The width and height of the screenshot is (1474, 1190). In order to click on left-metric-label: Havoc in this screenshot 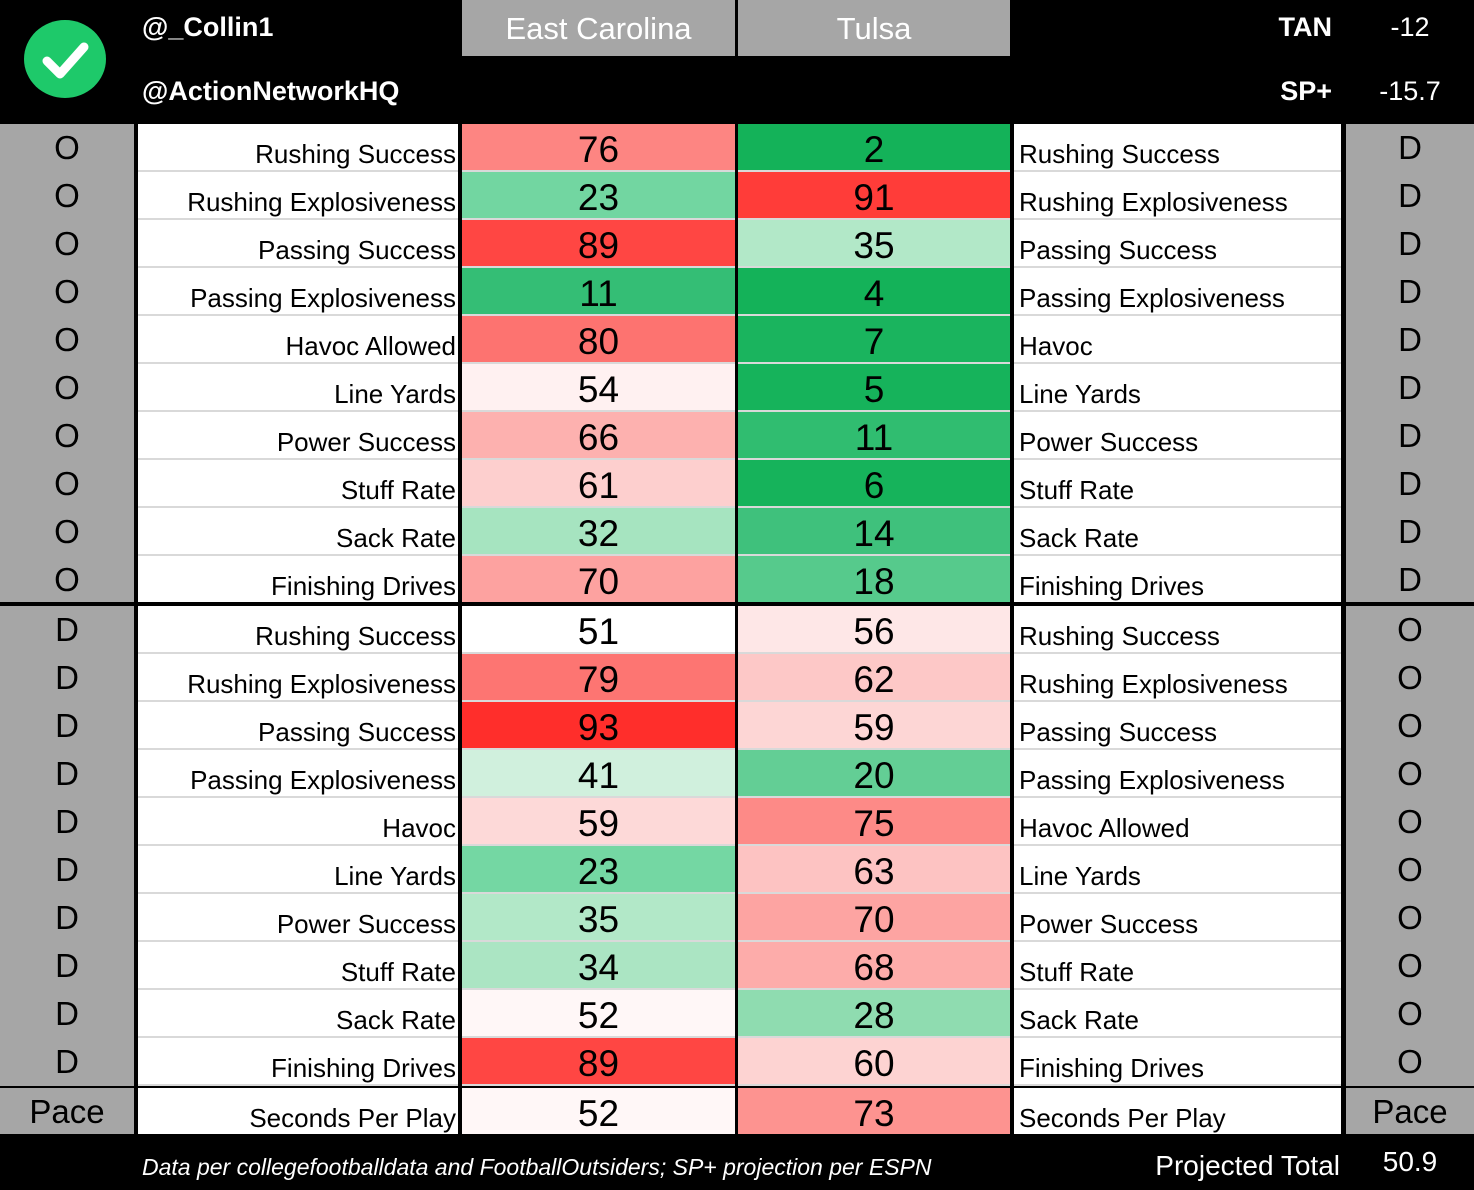, I will do `click(298, 822)`.